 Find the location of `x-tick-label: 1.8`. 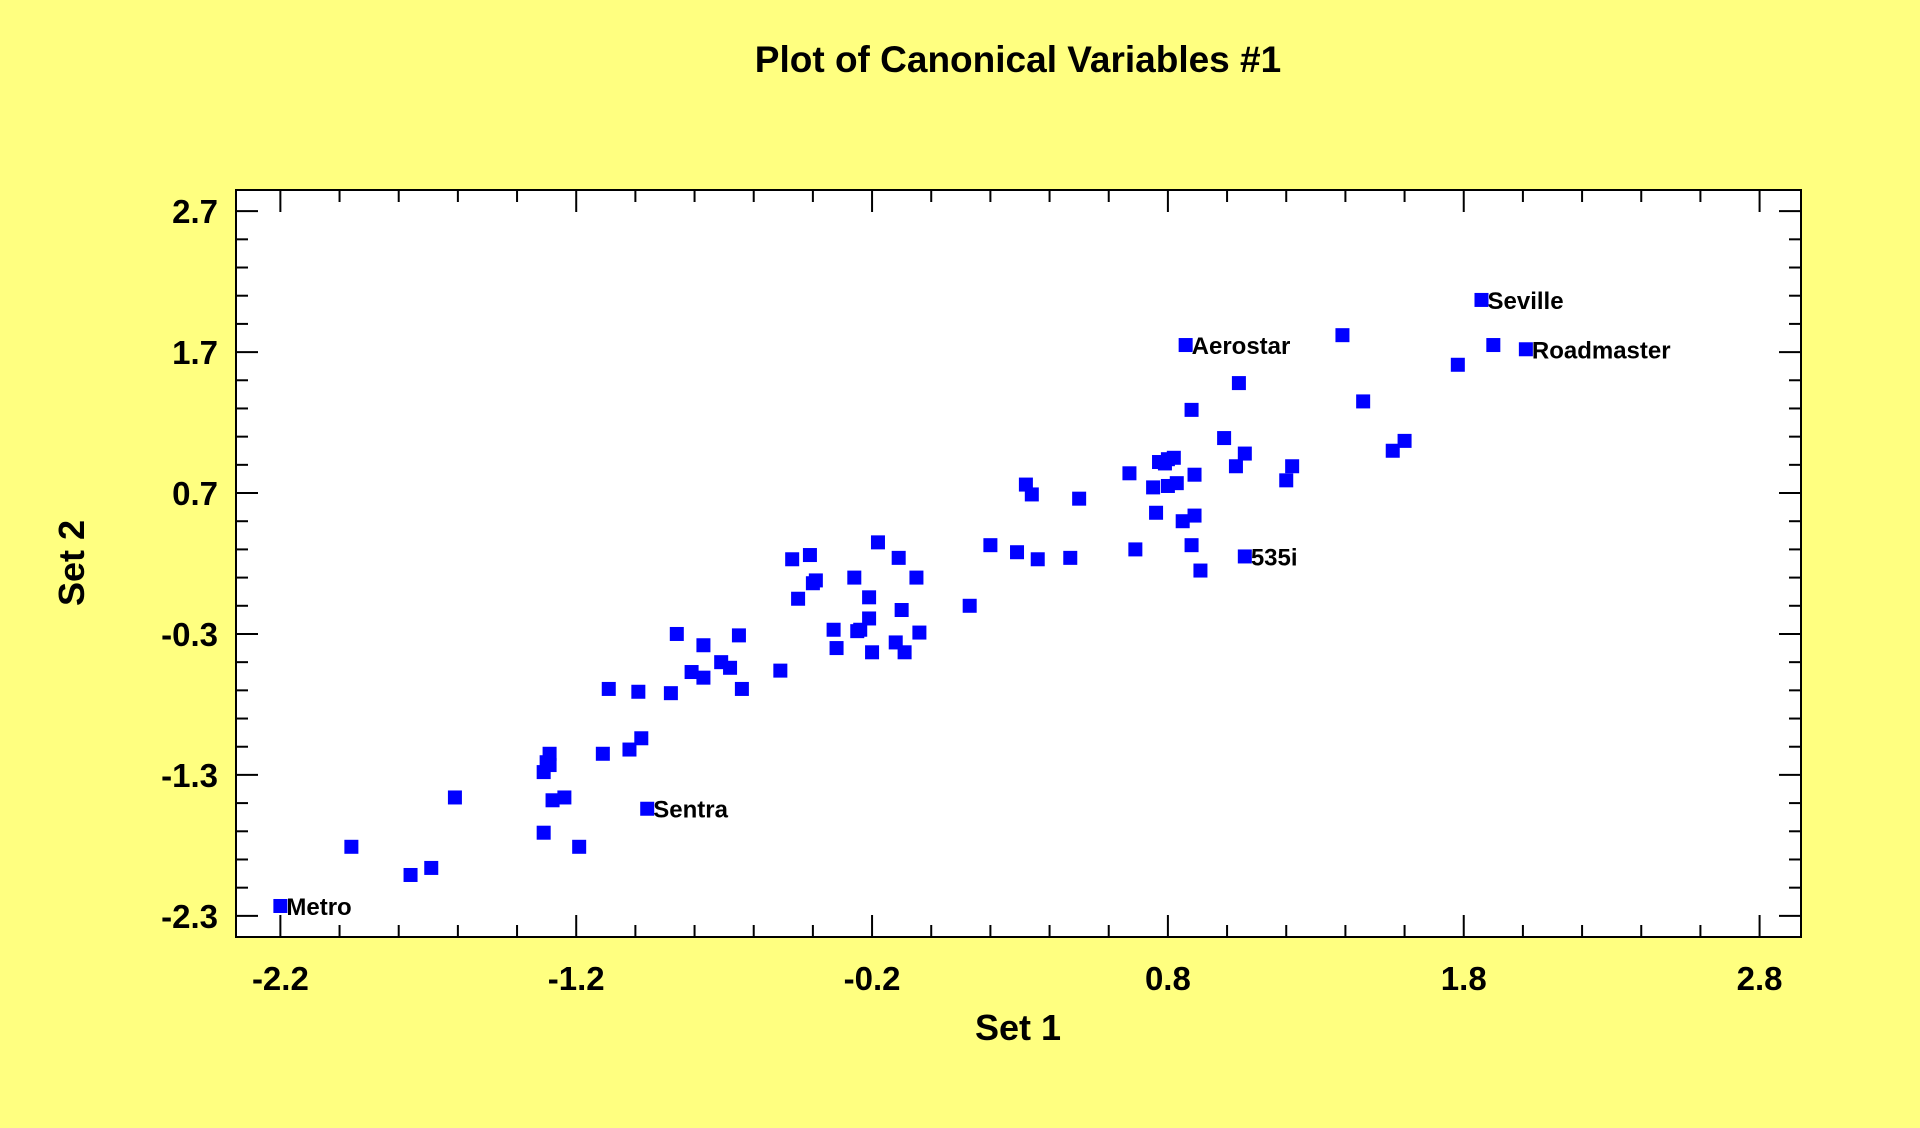

x-tick-label: 1.8 is located at coordinates (1464, 978).